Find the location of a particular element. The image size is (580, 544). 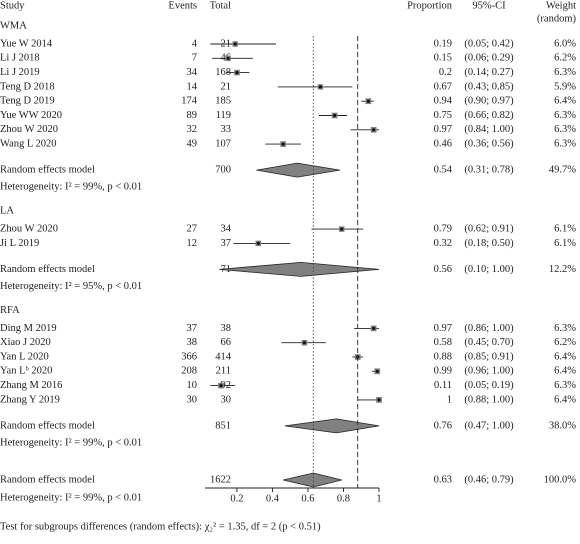

total: 30 is located at coordinates (226, 399).